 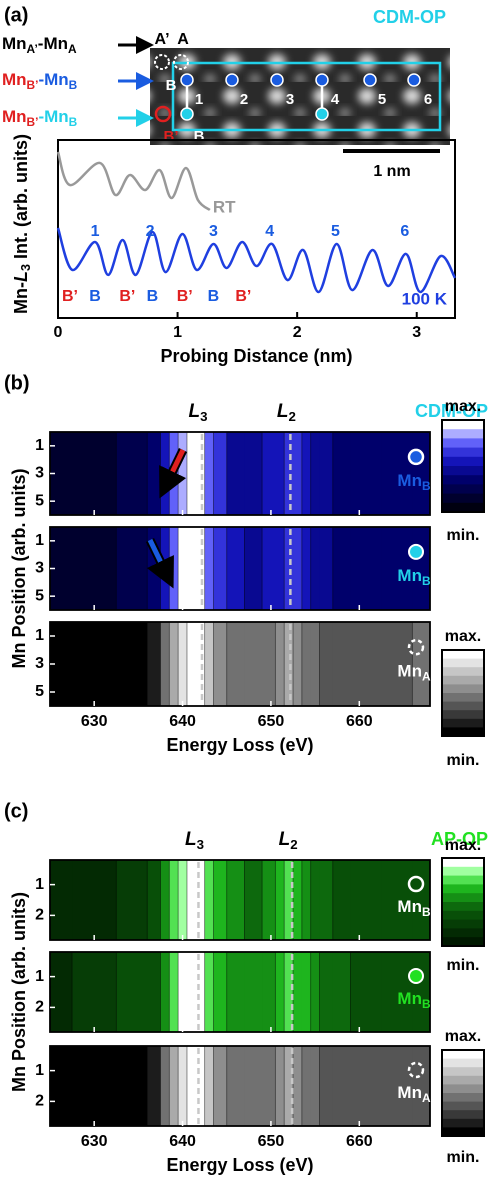 I want to click on x-tick-label: 640, so click(x=182, y=1141).